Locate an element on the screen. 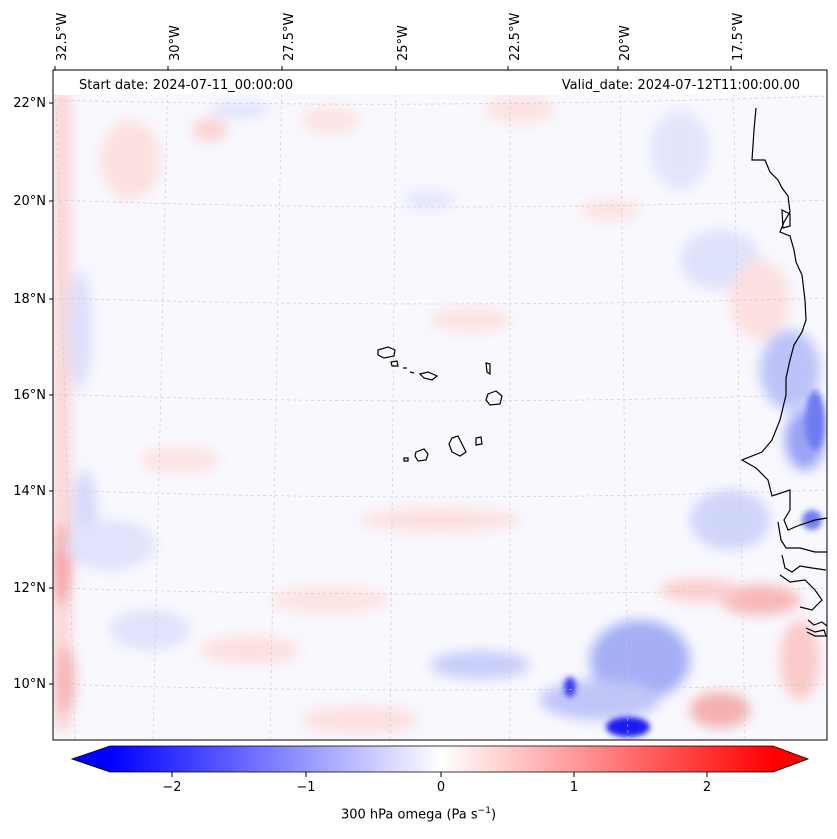 Image resolution: width=837 pixels, height=839 pixels. lon-tick-label: 20°W is located at coordinates (625, 43).